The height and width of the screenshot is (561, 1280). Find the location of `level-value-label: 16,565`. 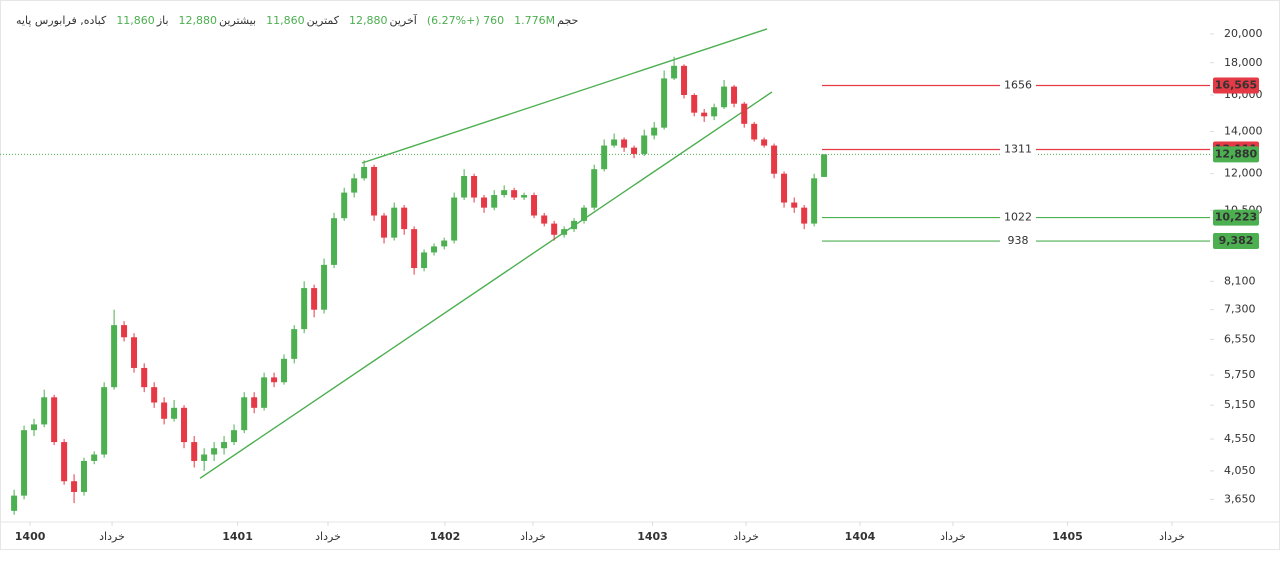

level-value-label: 16,565 is located at coordinates (1236, 85).